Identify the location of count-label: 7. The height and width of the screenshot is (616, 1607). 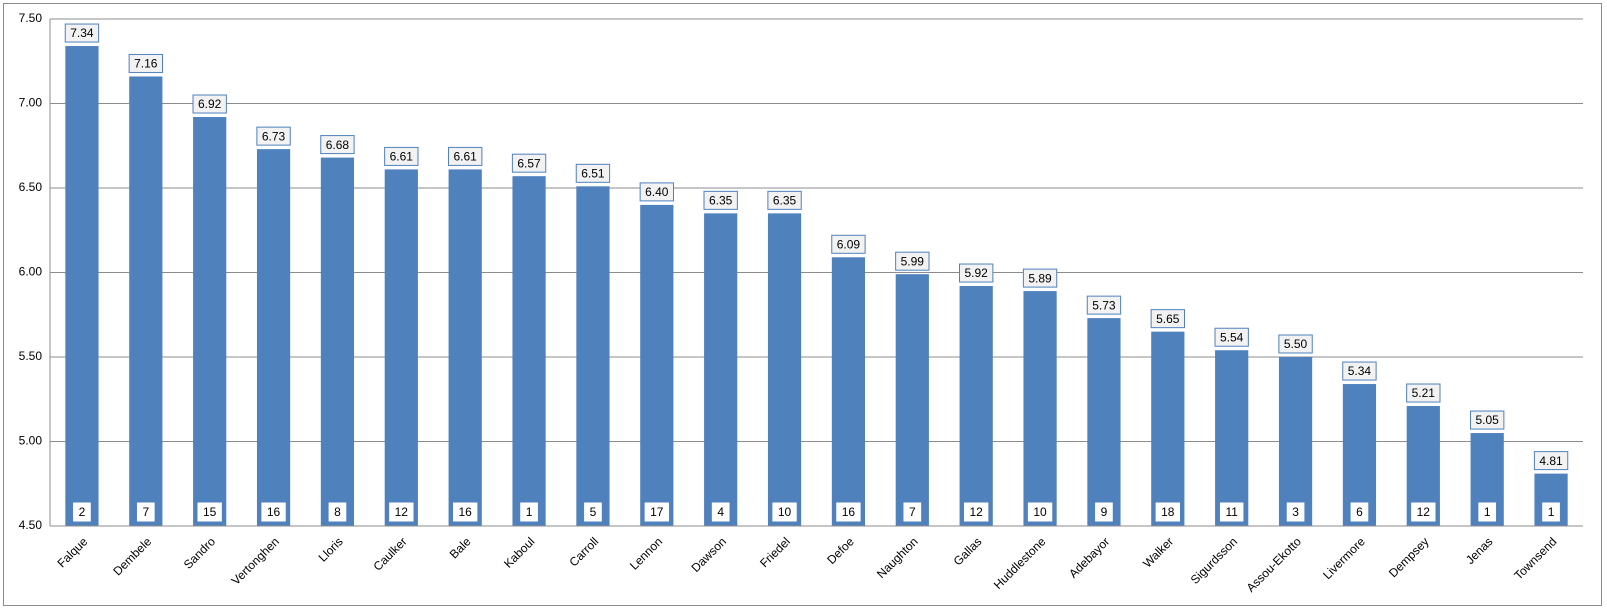
(145, 512).